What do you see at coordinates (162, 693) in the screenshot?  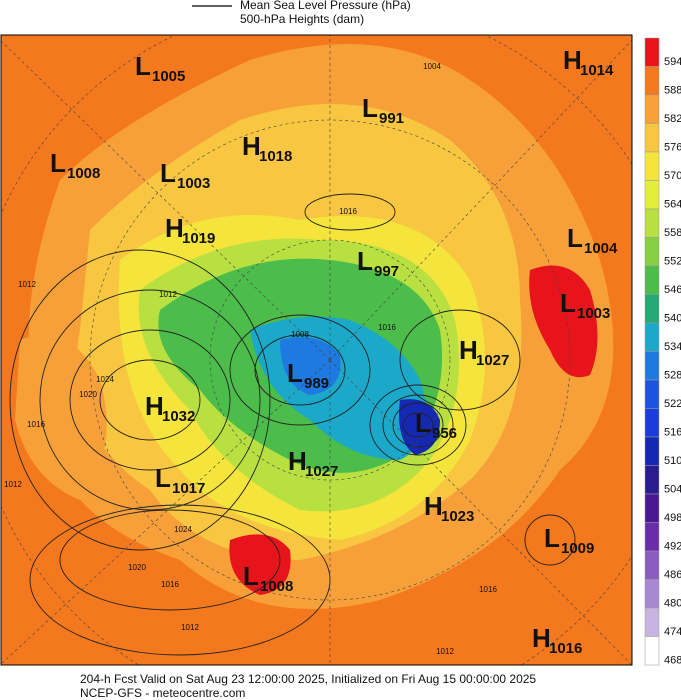 I see `footer-text: NCEP-GFS - meteocentre.com` at bounding box center [162, 693].